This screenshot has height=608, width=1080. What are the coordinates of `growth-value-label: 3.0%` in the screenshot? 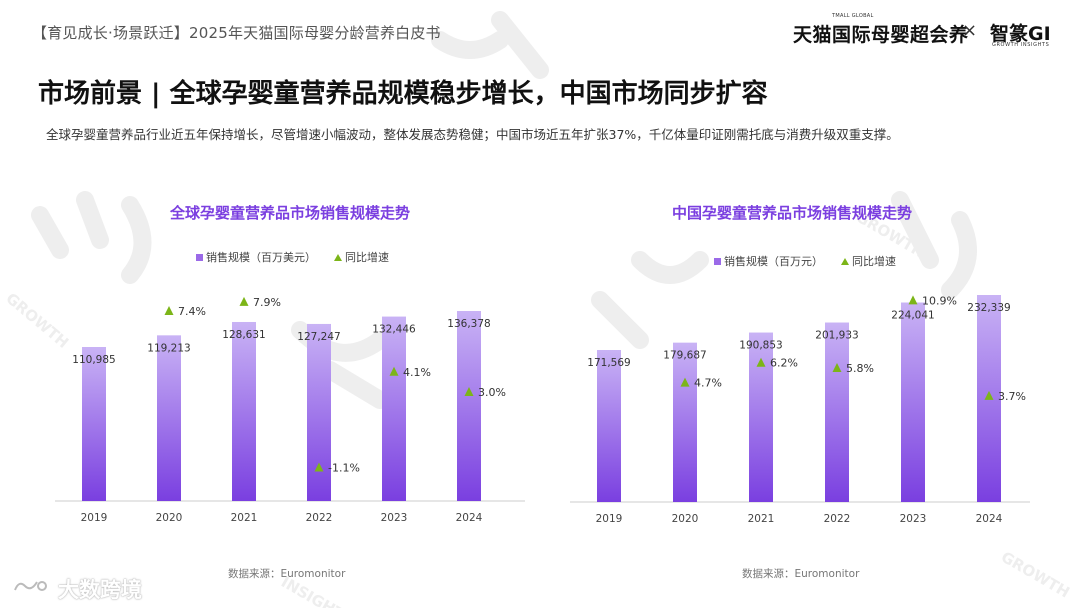 It's located at (492, 392).